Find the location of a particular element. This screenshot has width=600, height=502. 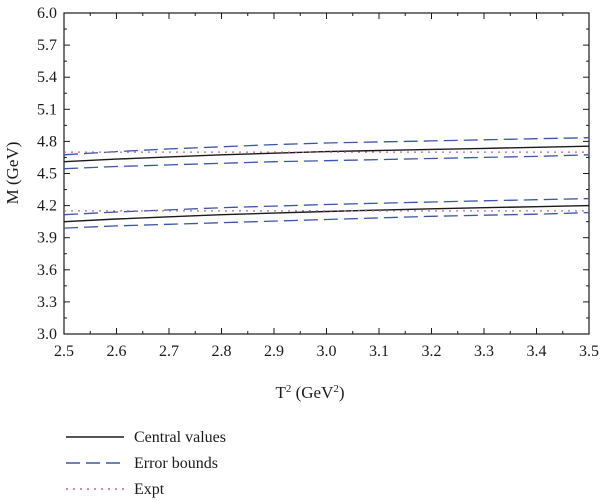

x-tick-label: 2.7 is located at coordinates (169, 351).